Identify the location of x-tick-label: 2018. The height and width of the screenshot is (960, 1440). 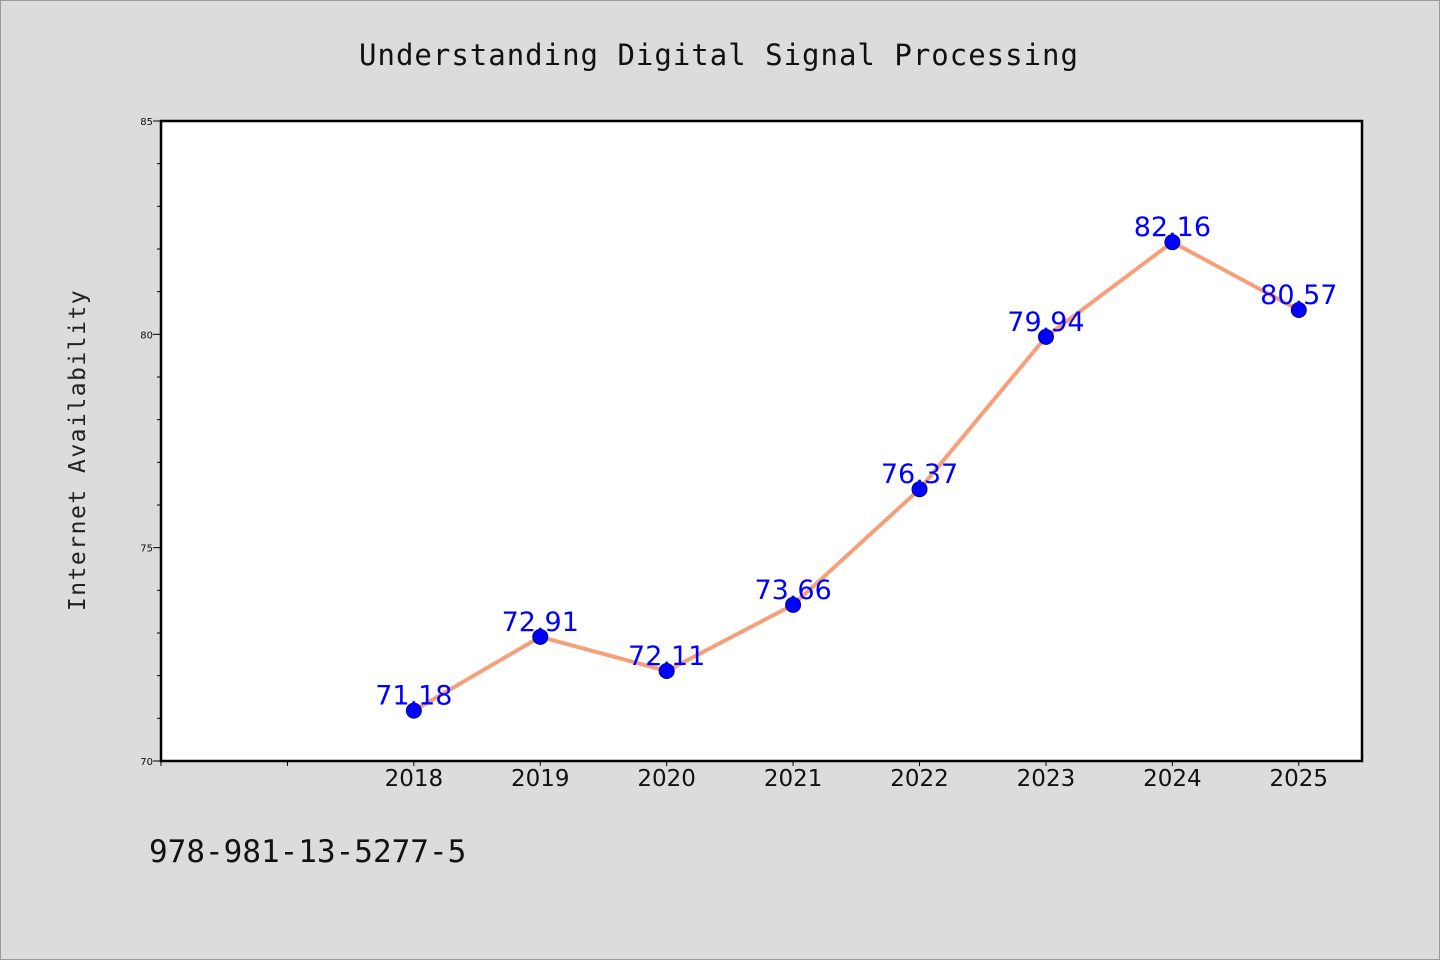
(414, 779).